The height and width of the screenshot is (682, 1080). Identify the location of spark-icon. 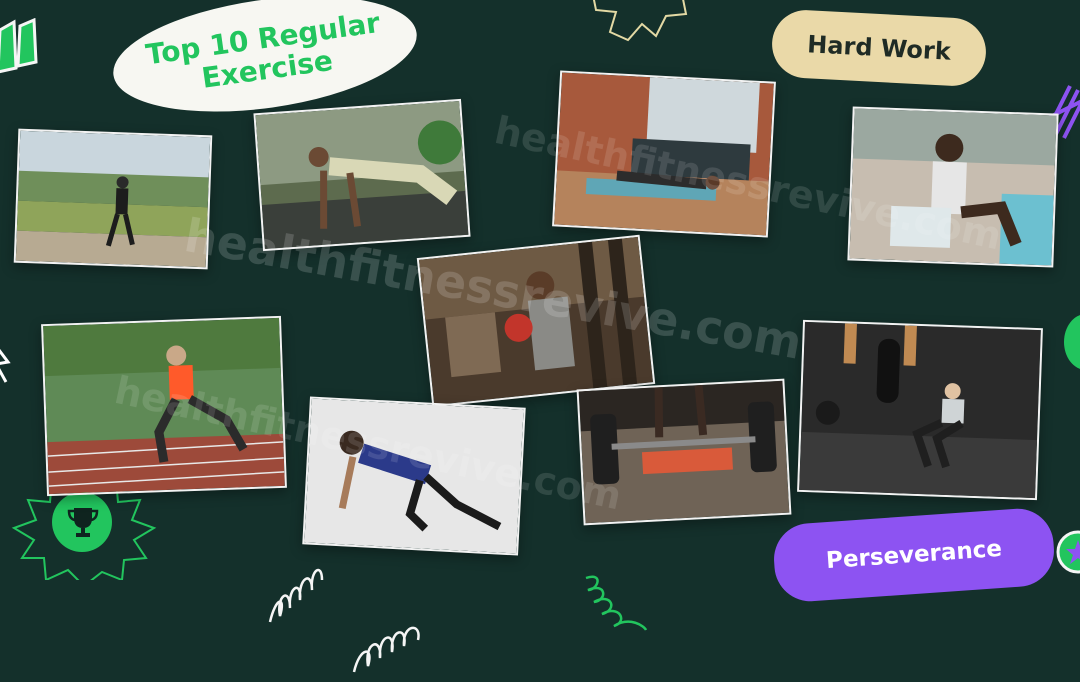
(6, 364).